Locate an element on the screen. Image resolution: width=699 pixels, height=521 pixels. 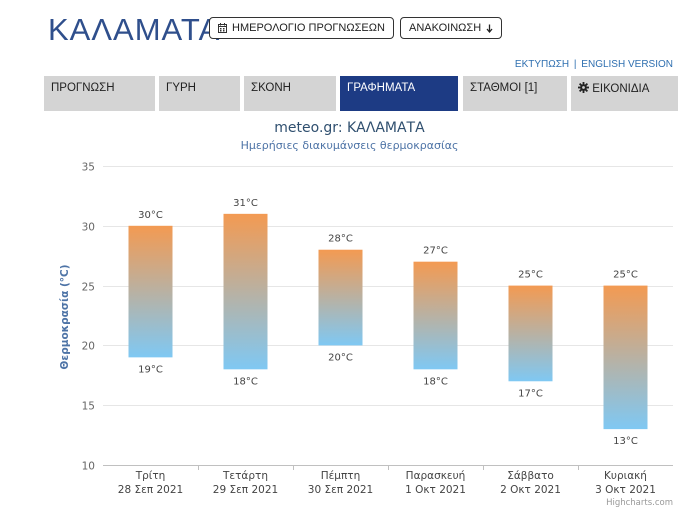
low-temp-label: 19°C is located at coordinates (150, 369).